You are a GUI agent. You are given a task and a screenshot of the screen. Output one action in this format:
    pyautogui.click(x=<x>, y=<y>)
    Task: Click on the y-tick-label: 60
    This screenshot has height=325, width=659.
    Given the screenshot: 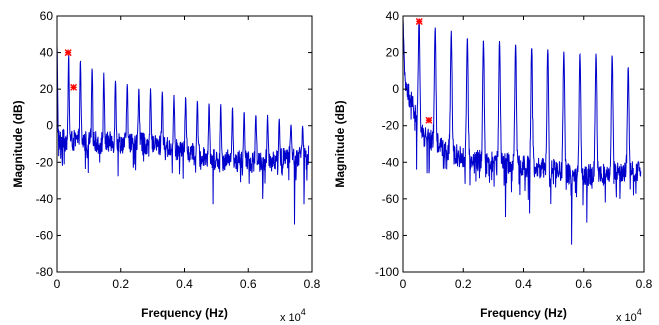 What is the action you would take?
    pyautogui.click(x=47, y=16)
    